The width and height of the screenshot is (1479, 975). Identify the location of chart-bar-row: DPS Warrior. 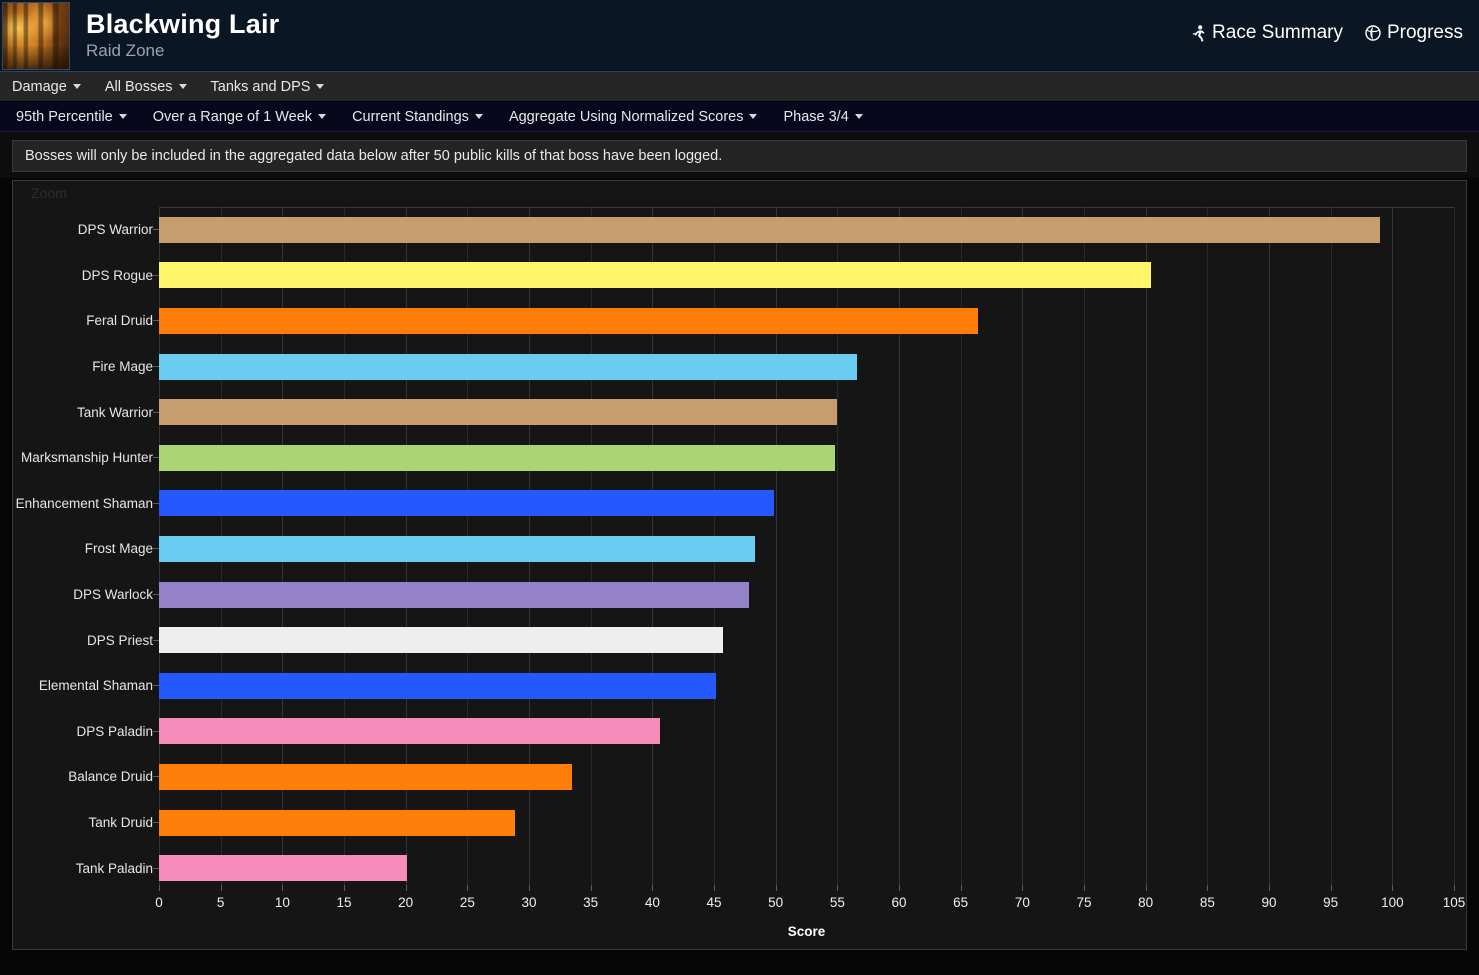
(766, 230).